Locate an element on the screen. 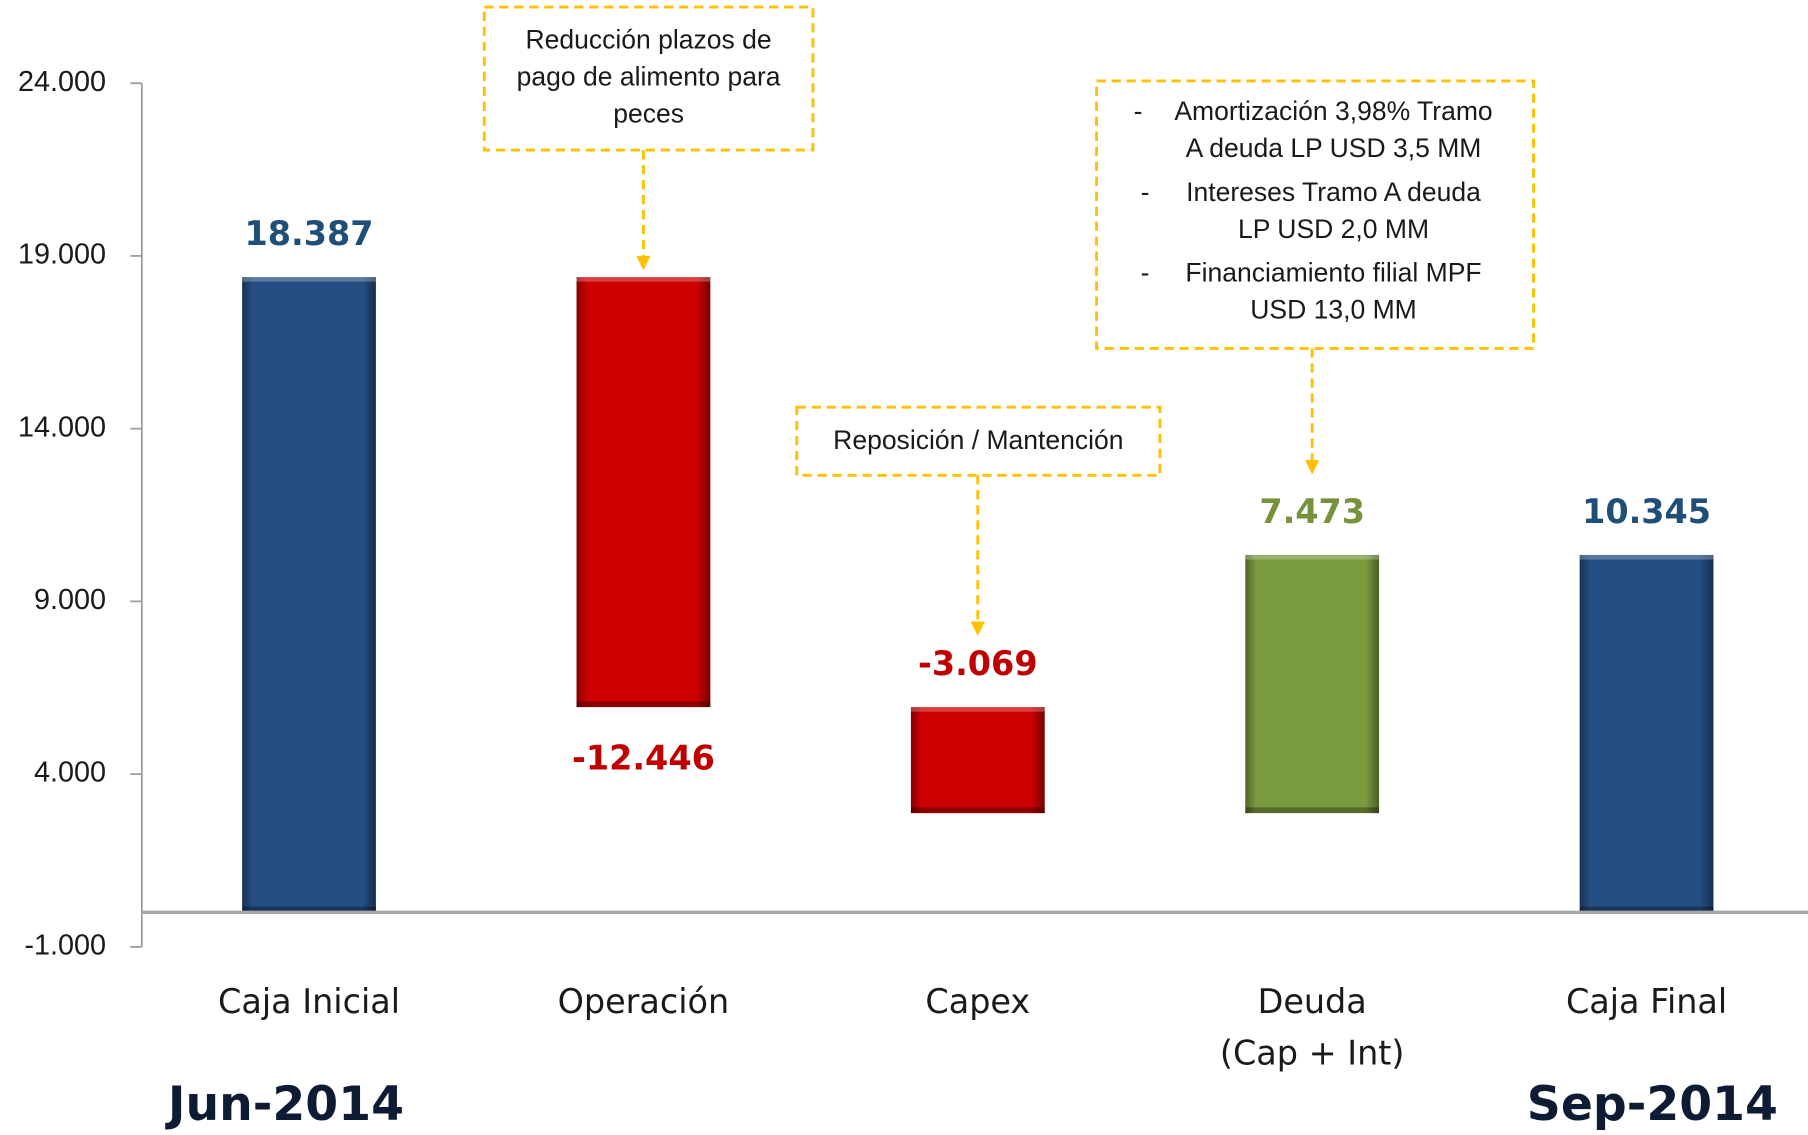  x-tick-label: Operación is located at coordinates (644, 1001).